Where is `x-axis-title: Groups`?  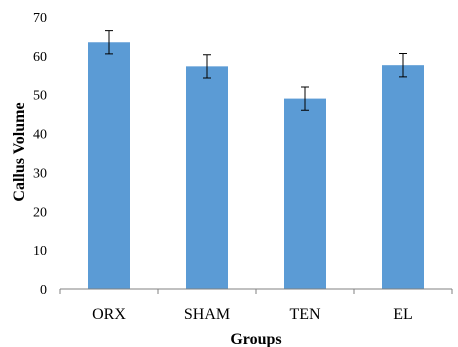
x-axis-title: Groups is located at coordinates (255, 339).